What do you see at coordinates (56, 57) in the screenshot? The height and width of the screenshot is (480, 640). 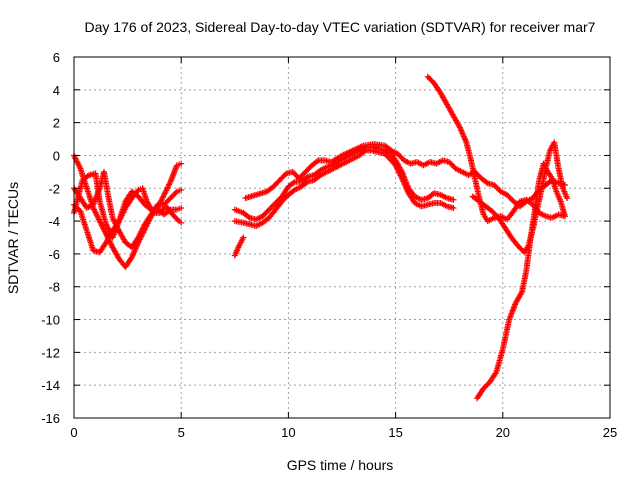 I see `y-tick-label: 6` at bounding box center [56, 57].